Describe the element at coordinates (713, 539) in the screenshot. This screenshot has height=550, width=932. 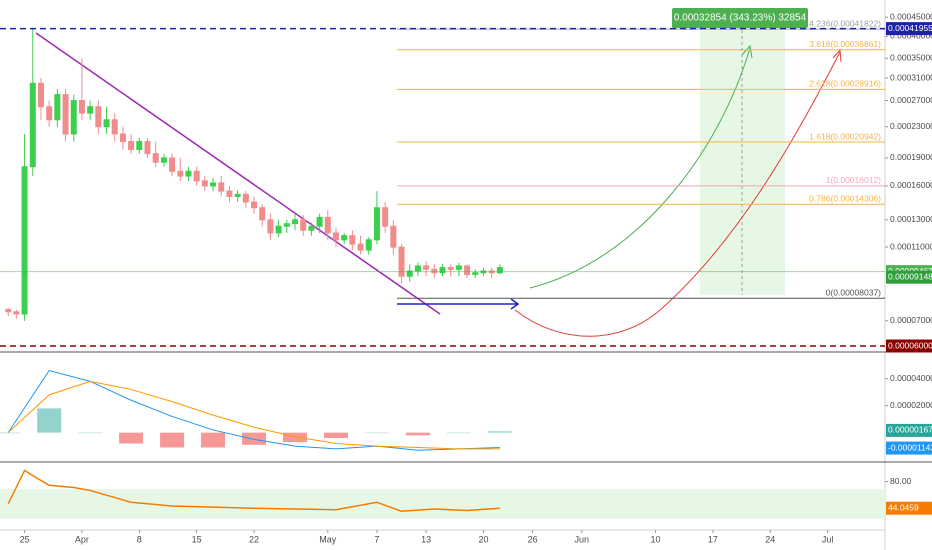
I see `x-tick-label: 17` at that location.